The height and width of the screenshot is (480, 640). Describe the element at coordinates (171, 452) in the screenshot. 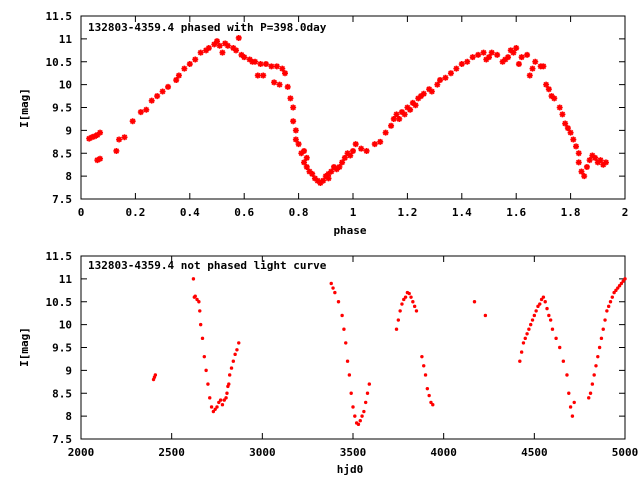

I see `x-tick-label: 2500` at that location.